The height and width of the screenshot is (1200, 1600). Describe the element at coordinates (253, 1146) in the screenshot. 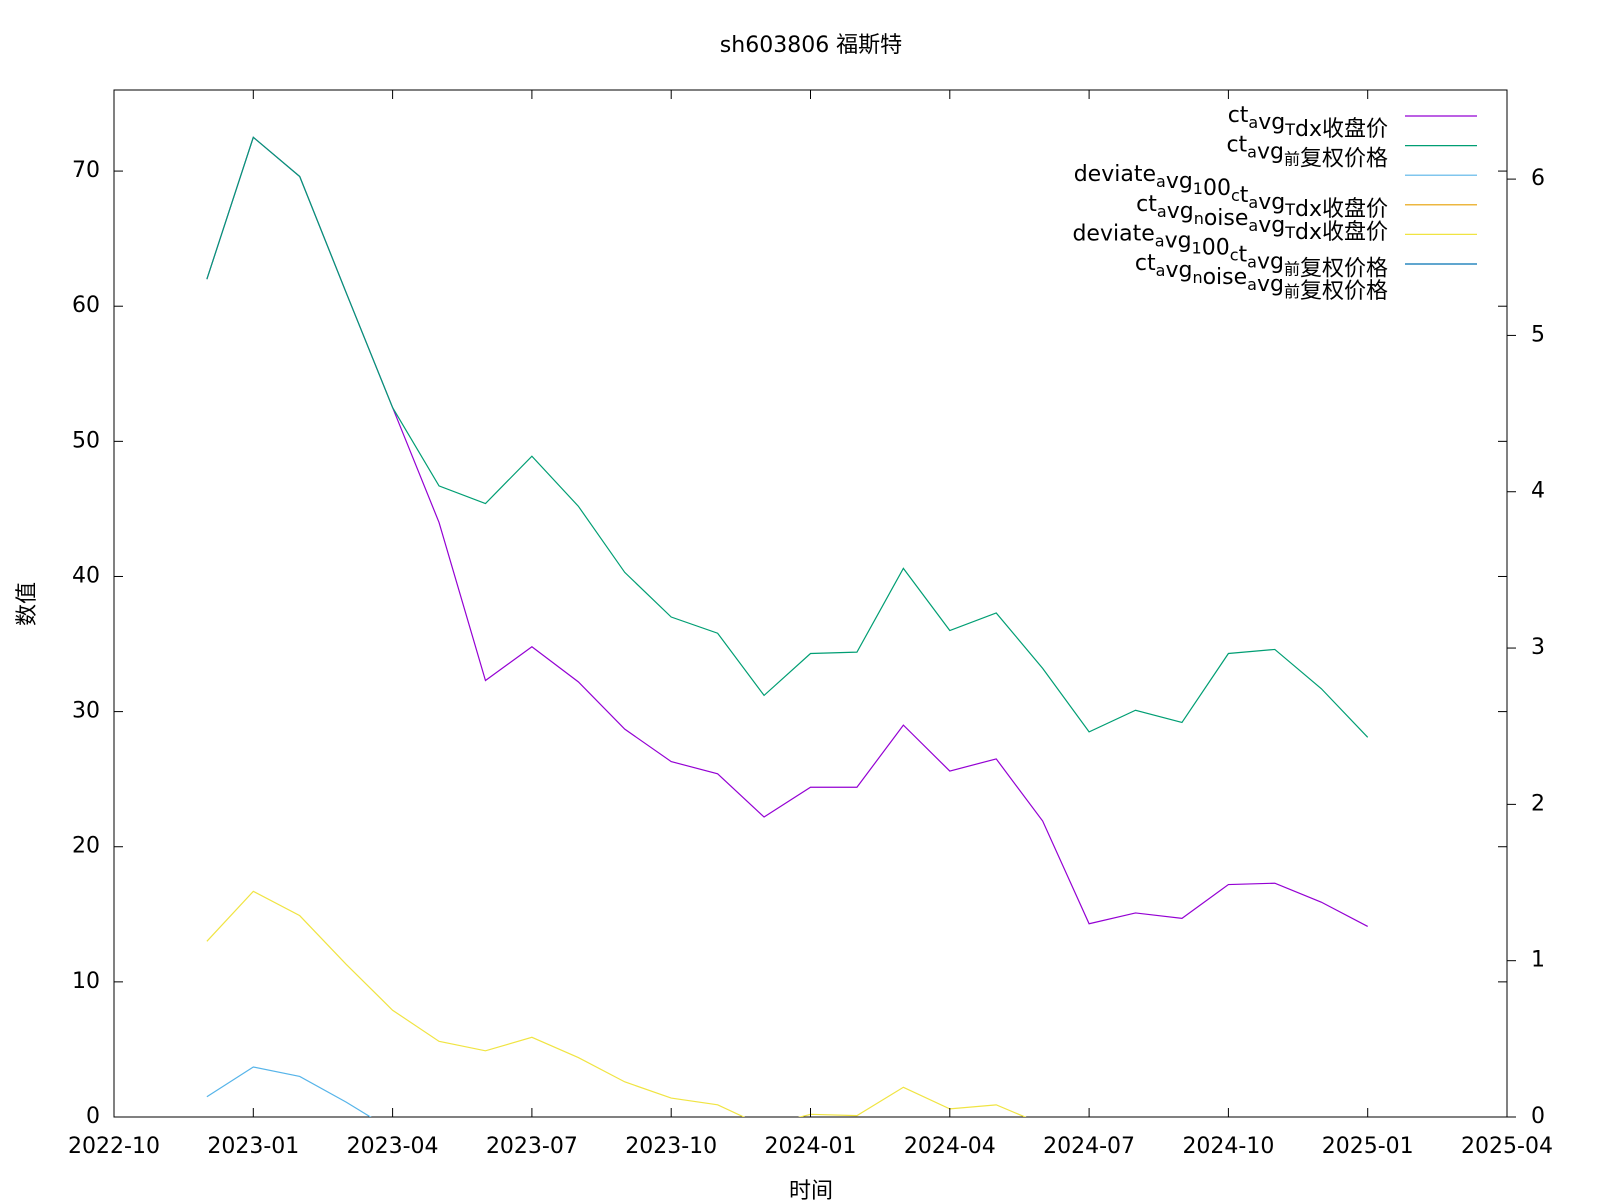

I see `x-tick-label: 2023-01` at that location.